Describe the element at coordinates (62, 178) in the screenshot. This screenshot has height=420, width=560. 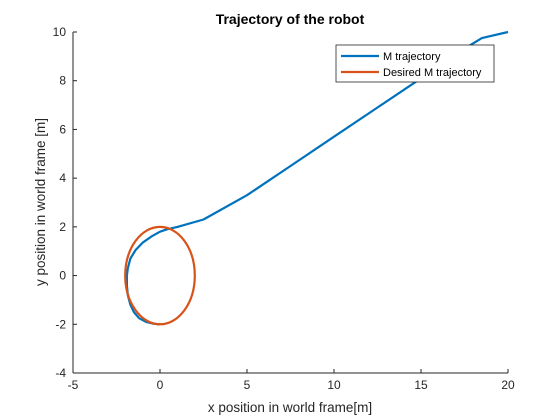
I see `y-tick-label: 4` at that location.